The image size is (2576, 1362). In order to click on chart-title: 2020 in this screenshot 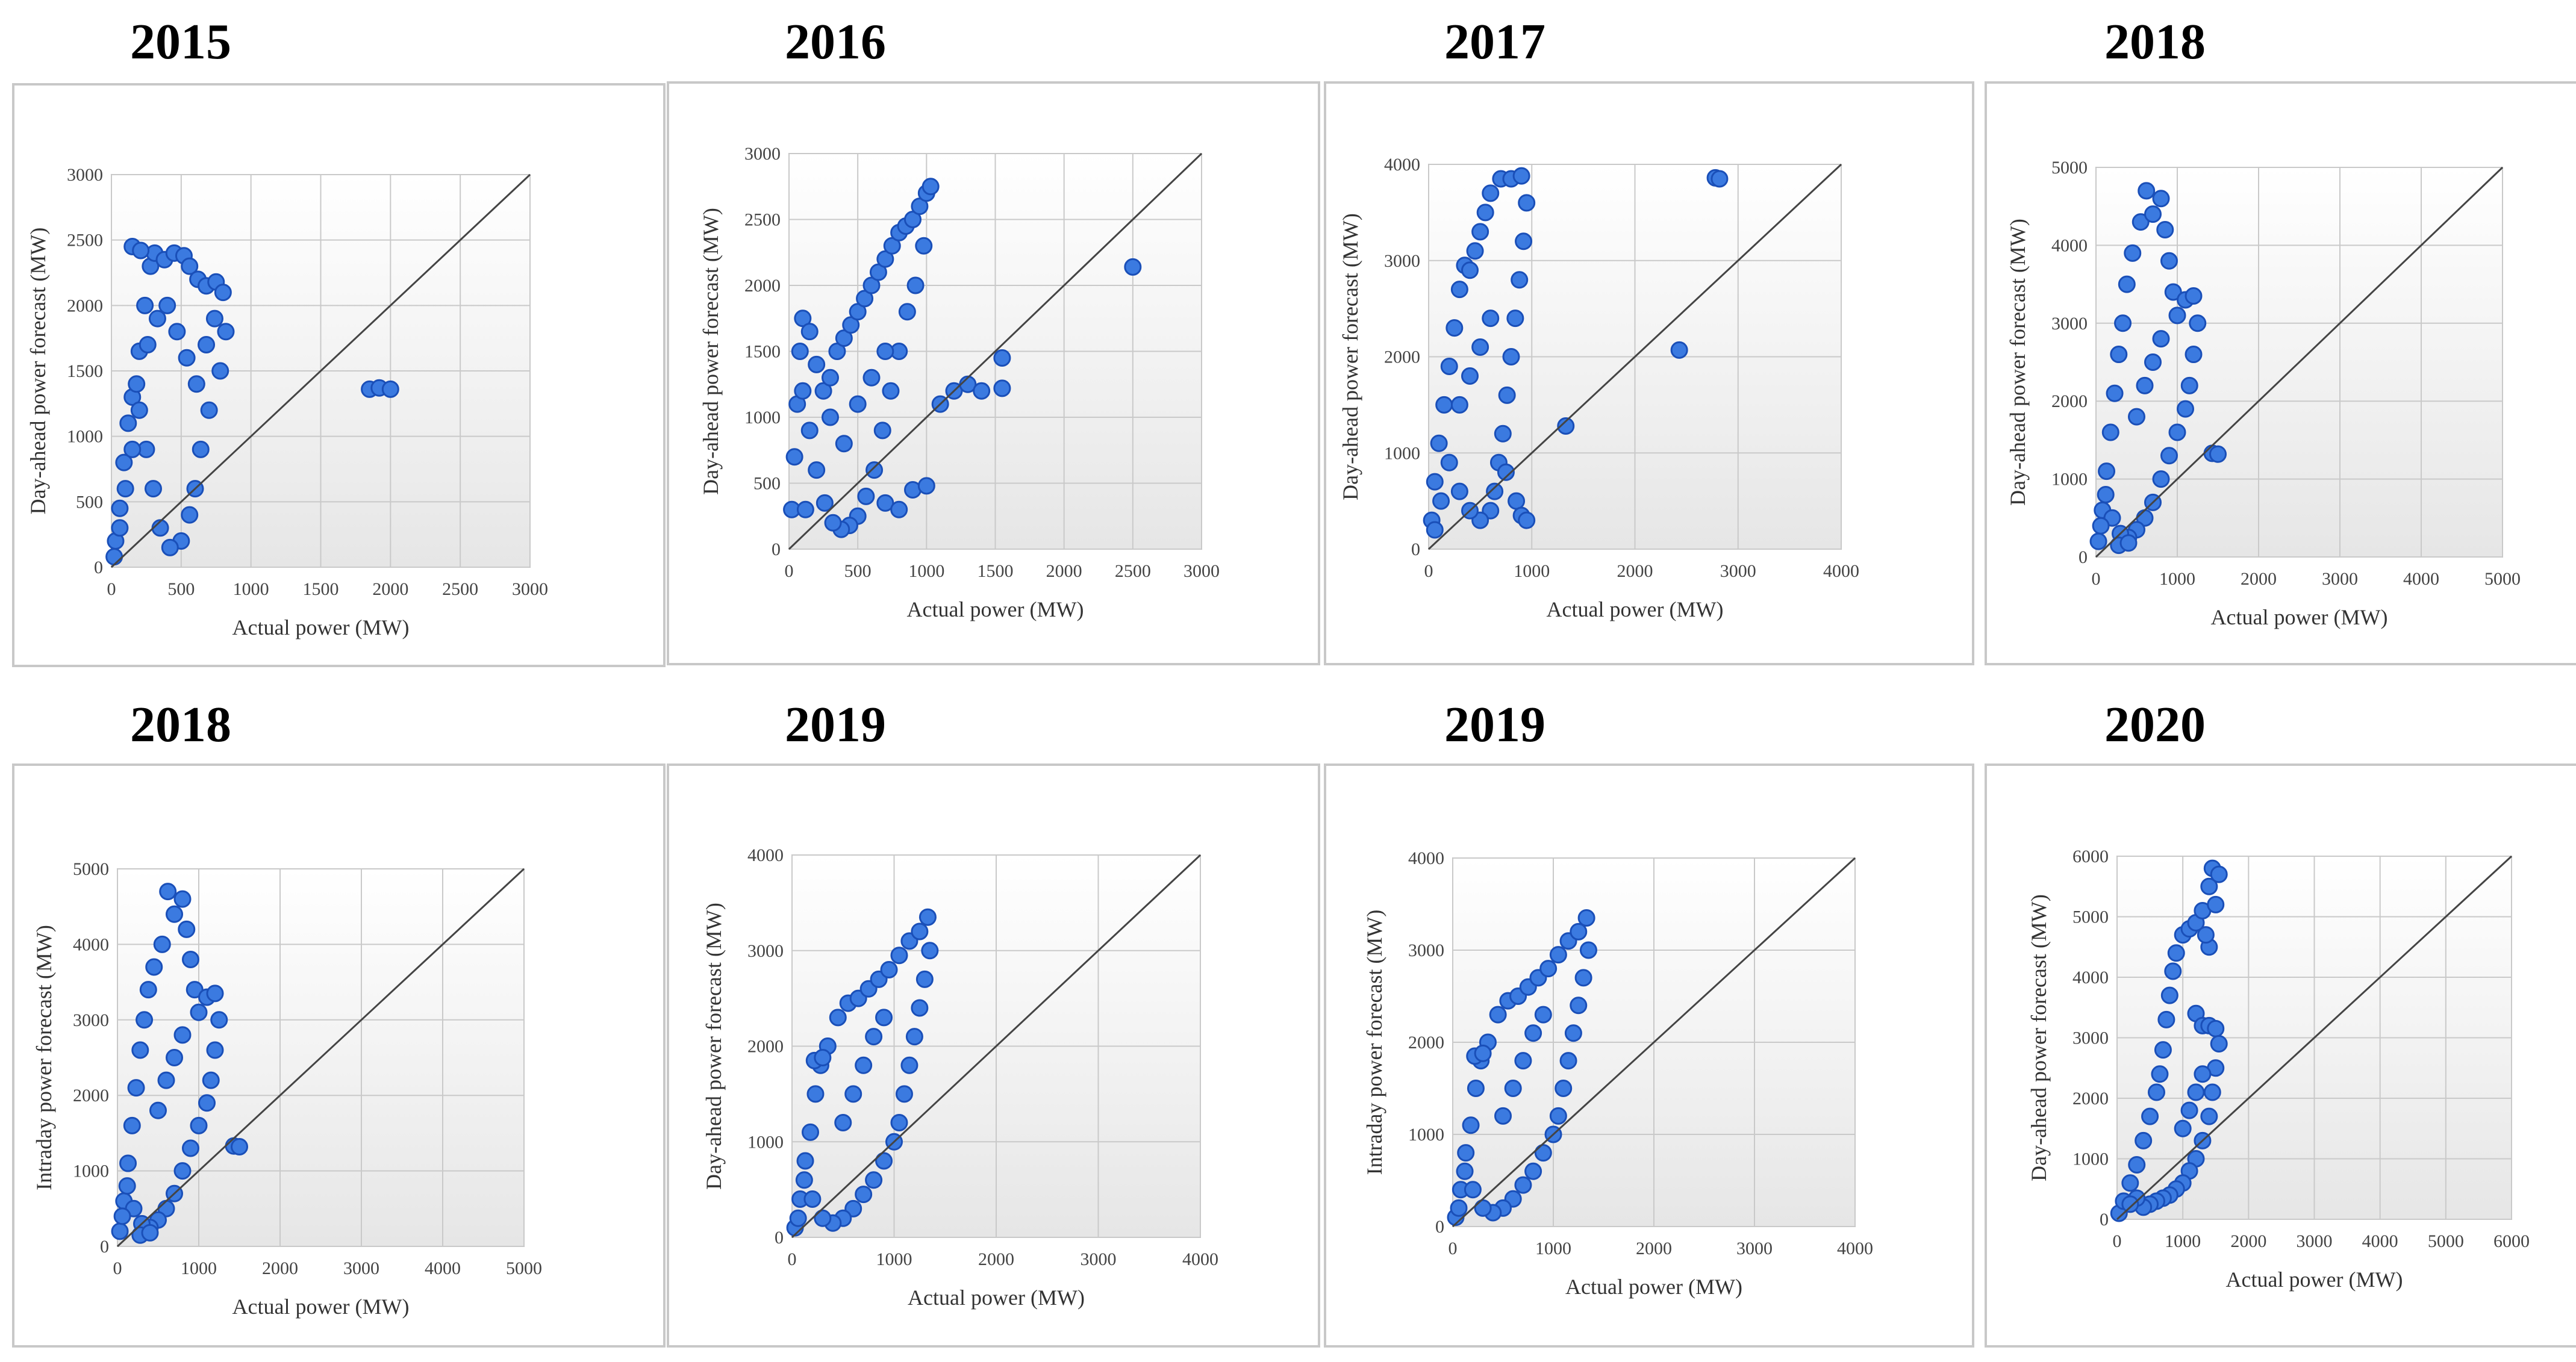, I will do `click(2155, 725)`.